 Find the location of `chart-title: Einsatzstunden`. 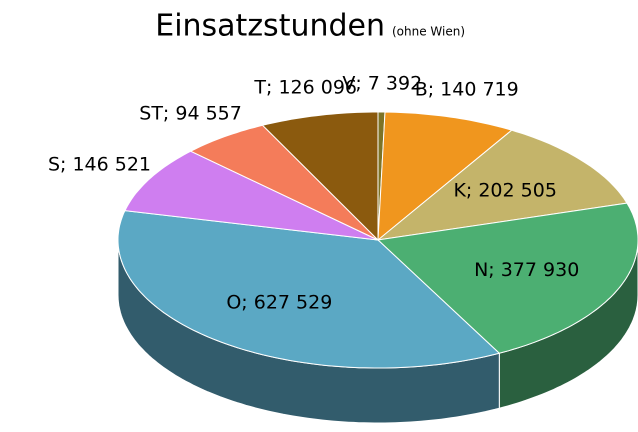

chart-title: Einsatzstunden is located at coordinates (270, 26).